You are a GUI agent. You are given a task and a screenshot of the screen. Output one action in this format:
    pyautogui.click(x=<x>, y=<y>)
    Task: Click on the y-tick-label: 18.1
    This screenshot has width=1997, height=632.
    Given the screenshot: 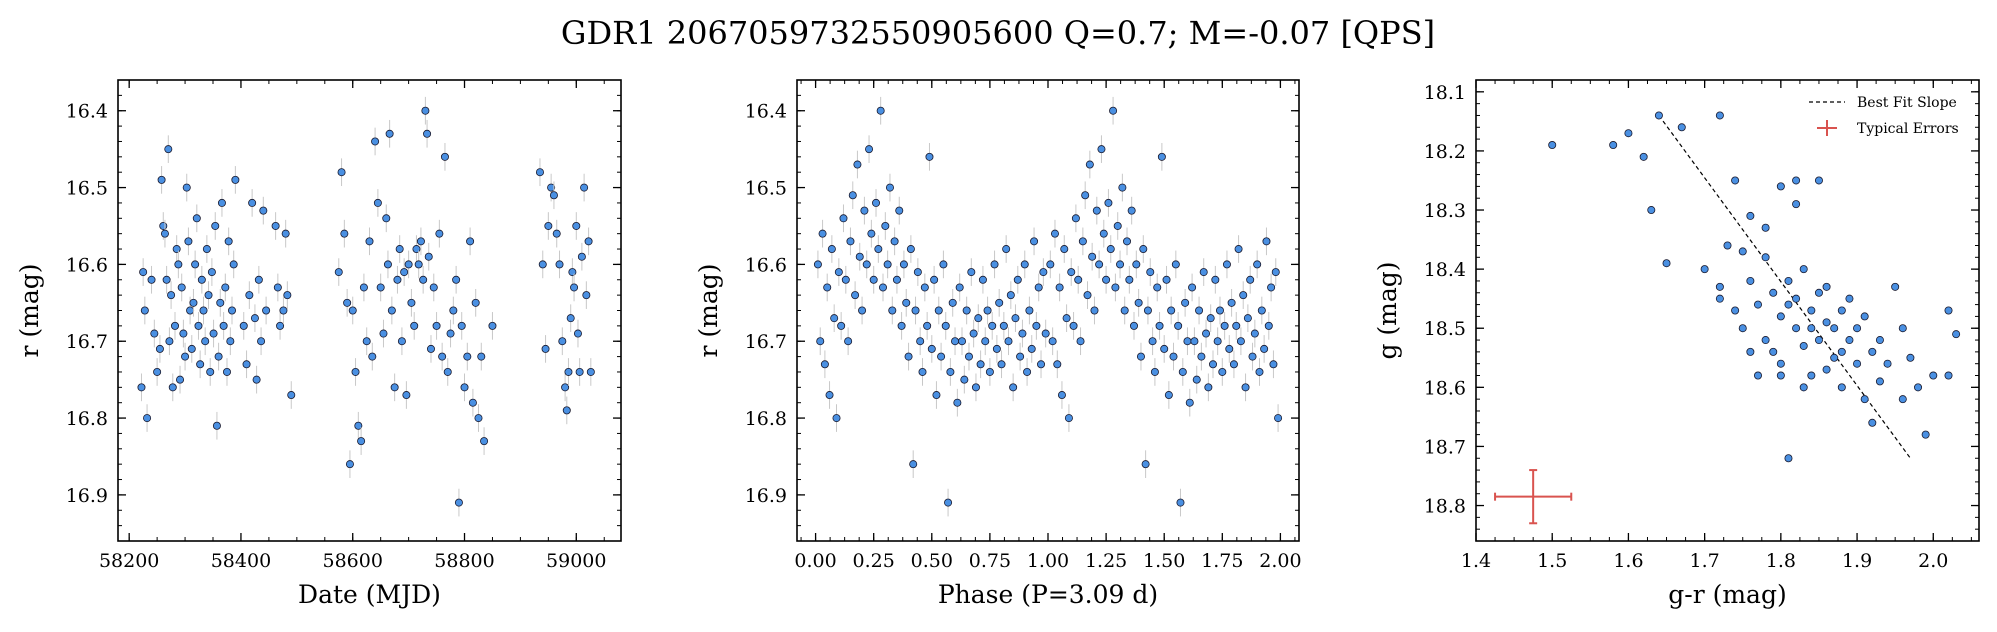 What is the action you would take?
    pyautogui.click(x=1445, y=93)
    